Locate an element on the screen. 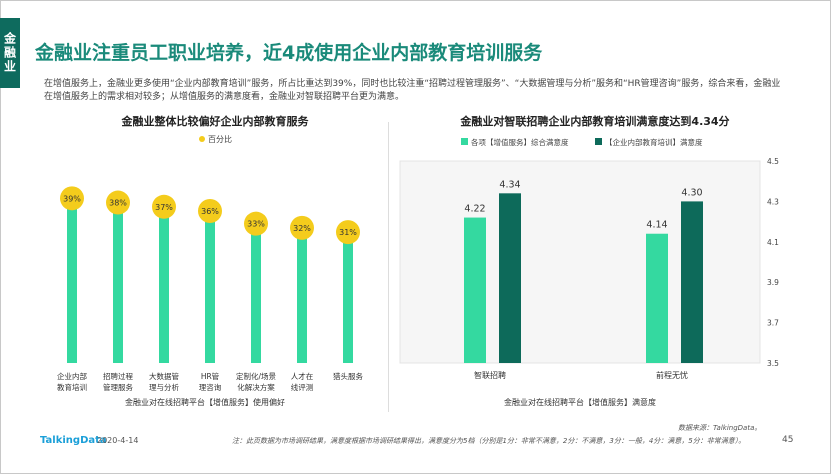  category-label: 人才在 is located at coordinates (302, 376).